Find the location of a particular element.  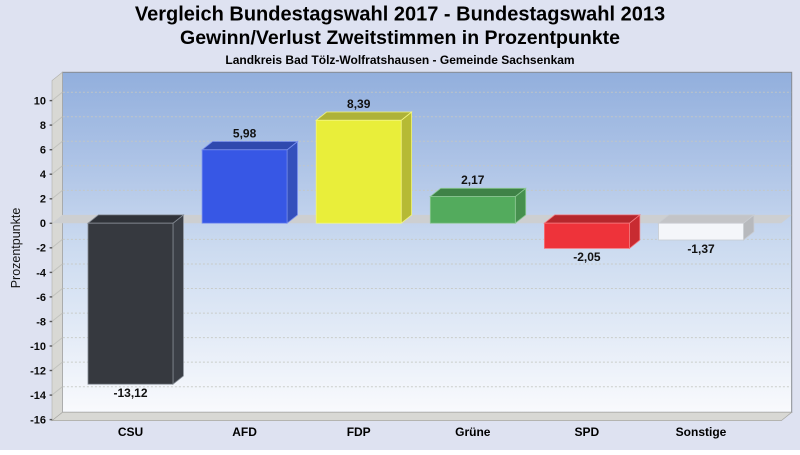

svg-text: Prozentpunkte is located at coordinates (16, 248).